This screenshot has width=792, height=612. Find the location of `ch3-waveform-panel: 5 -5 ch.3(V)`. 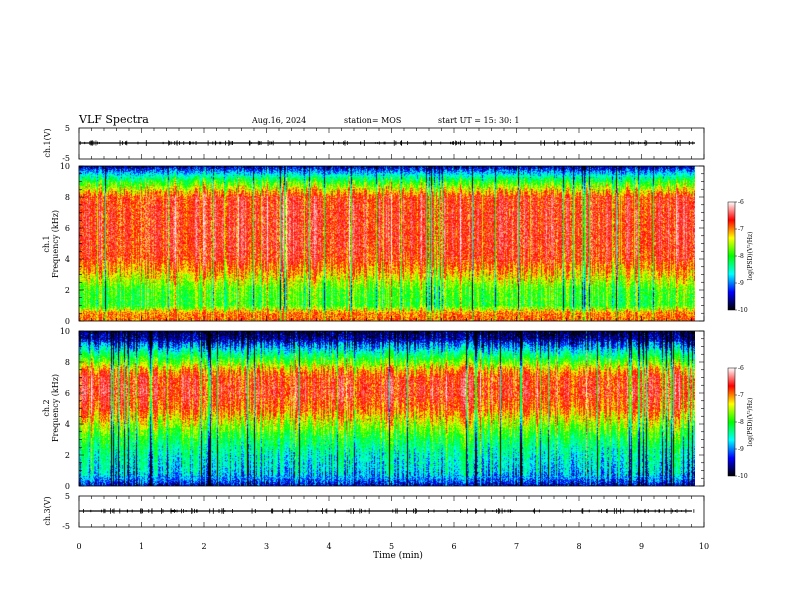

ch3-waveform-panel: 5 -5 ch.3(V) is located at coordinates (374, 511).